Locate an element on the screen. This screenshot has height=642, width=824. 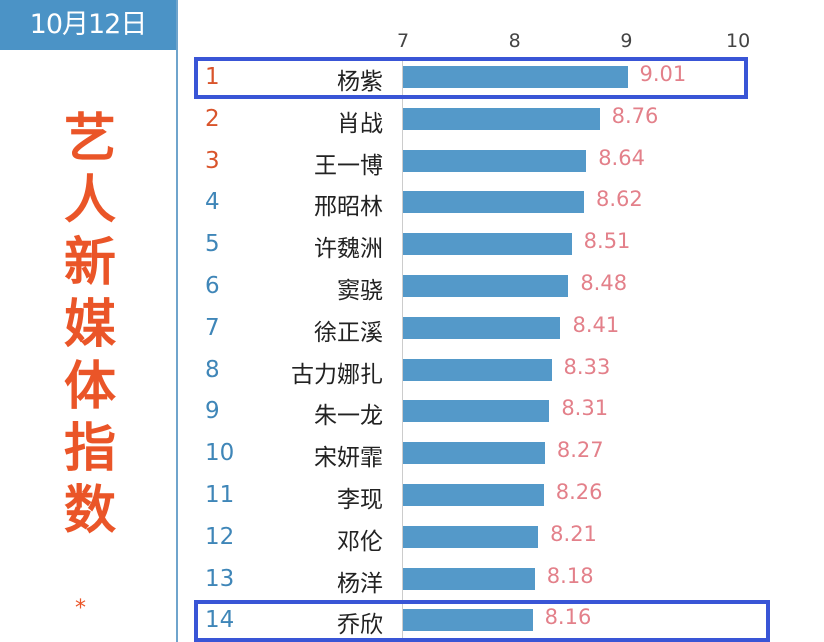
rank-label: 6 is located at coordinates (212, 286).